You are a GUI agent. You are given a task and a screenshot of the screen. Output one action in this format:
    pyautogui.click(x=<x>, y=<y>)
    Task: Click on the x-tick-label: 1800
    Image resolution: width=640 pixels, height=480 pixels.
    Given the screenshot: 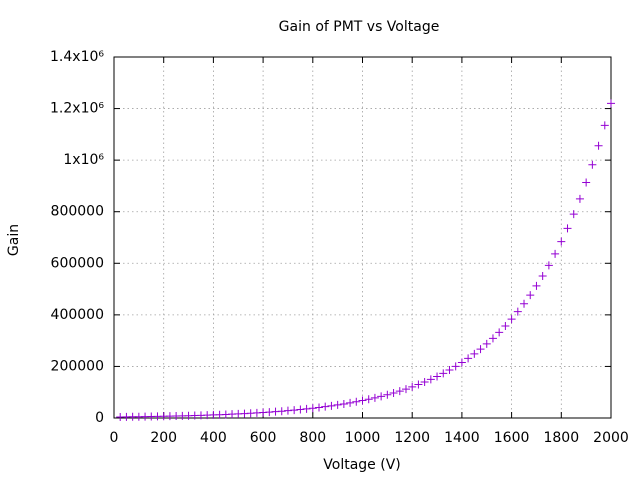 What is the action you would take?
    pyautogui.click(x=561, y=438)
    